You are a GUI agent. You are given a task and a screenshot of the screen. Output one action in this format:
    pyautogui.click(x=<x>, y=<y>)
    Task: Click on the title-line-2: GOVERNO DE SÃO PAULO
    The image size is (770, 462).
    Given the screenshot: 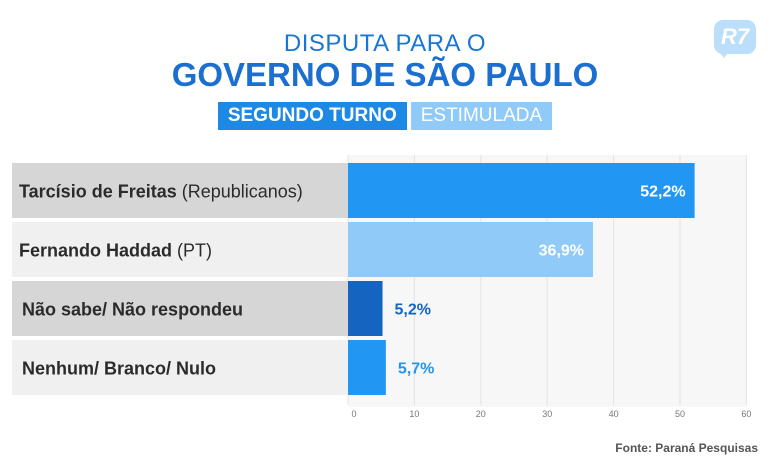 What is the action you would take?
    pyautogui.click(x=385, y=74)
    